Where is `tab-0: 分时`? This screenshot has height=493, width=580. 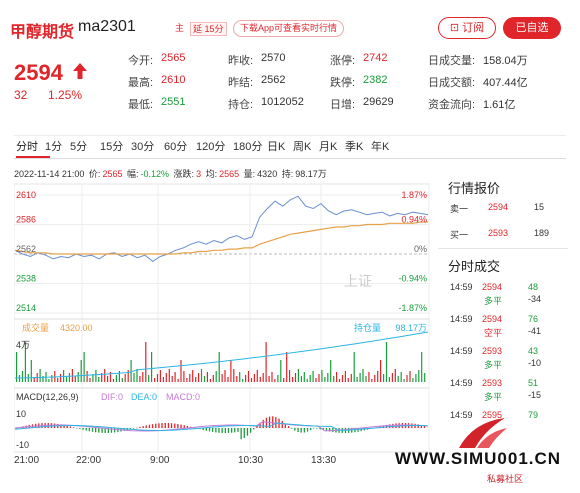
tab-0: 分时 is located at coordinates (27, 147).